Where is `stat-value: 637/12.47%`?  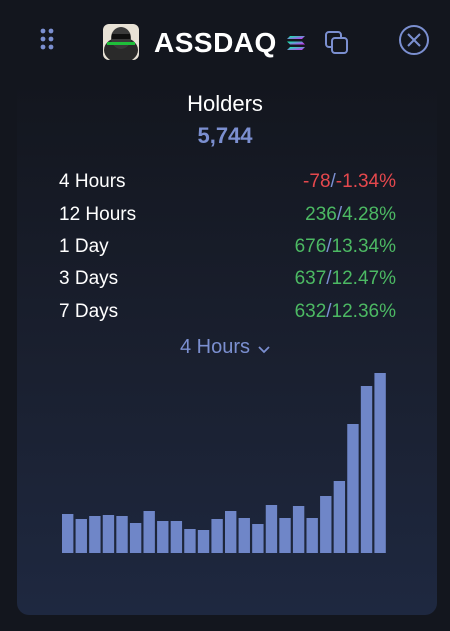 stat-value: 637/12.47% is located at coordinates (345, 279).